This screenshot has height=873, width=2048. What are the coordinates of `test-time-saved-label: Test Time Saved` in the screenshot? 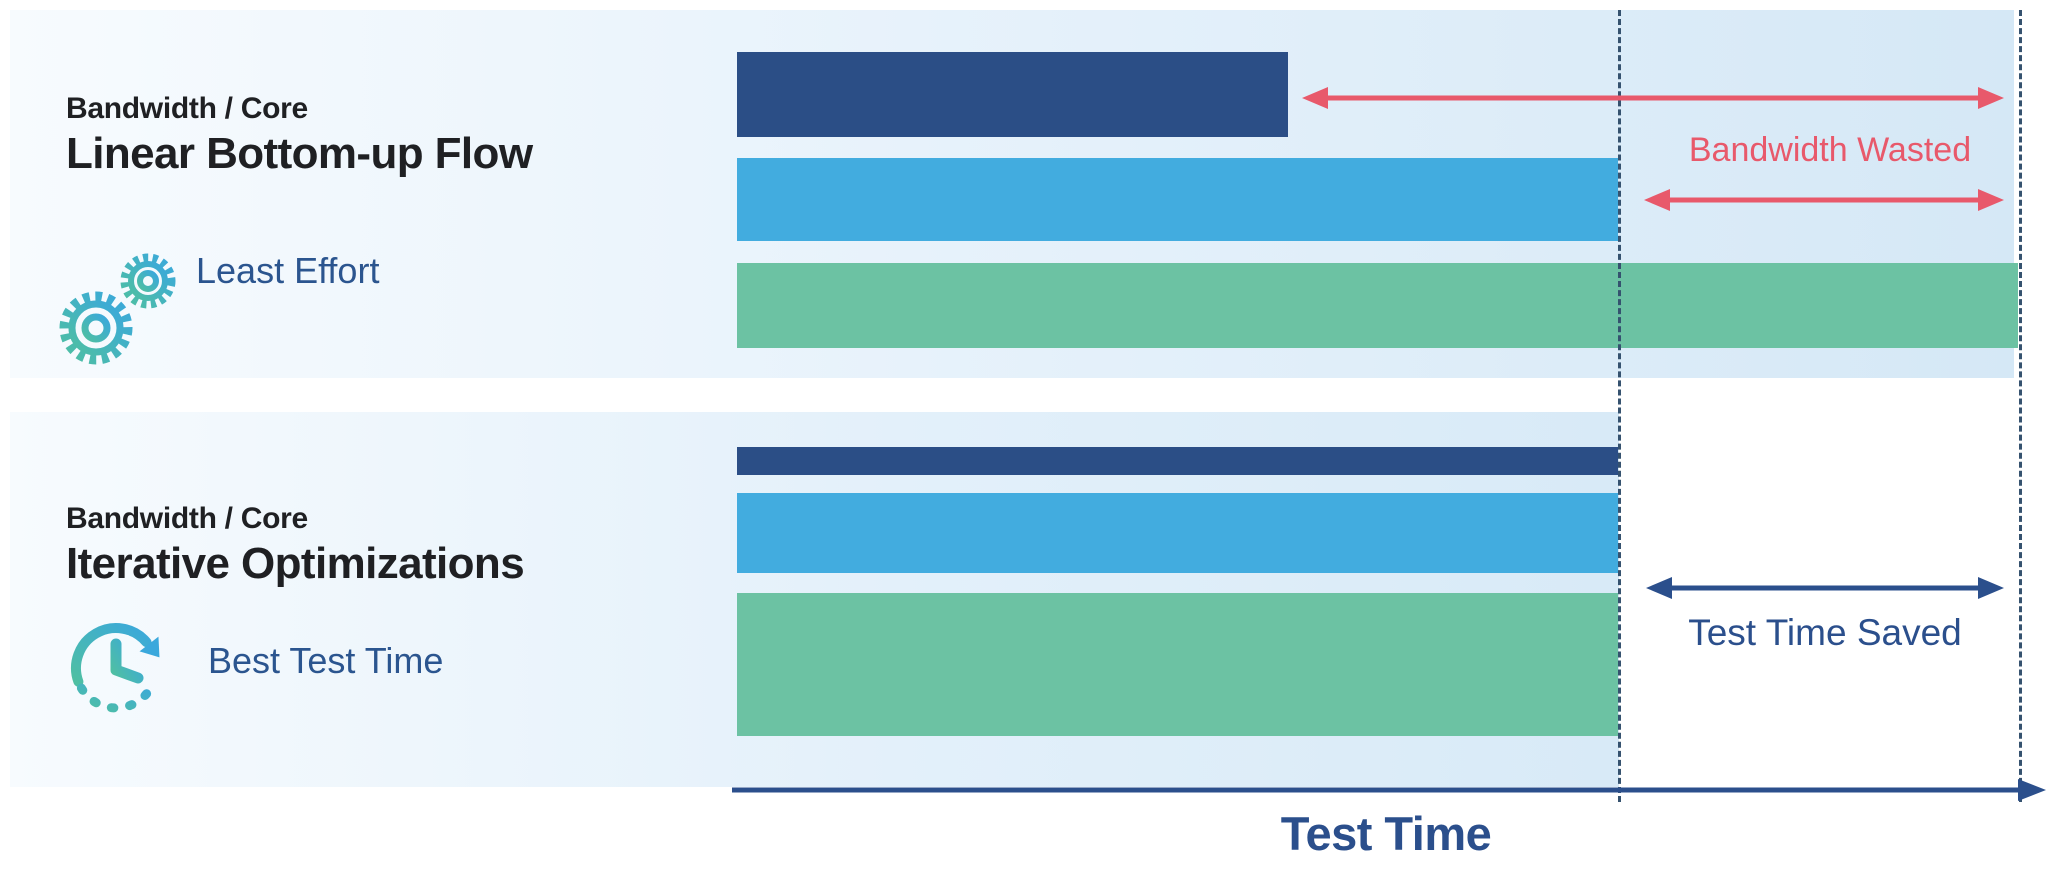 It's located at (1825, 632).